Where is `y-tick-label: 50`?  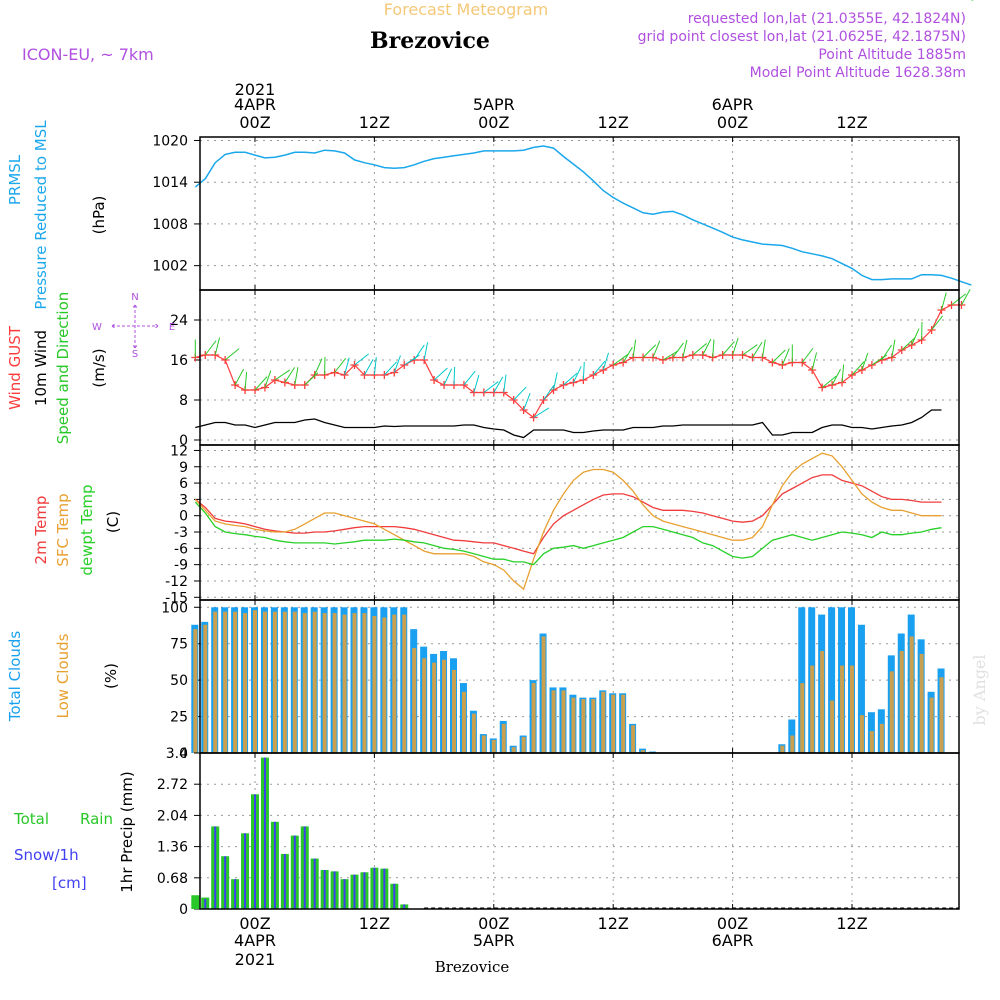
y-tick-label: 50 is located at coordinates (179, 681).